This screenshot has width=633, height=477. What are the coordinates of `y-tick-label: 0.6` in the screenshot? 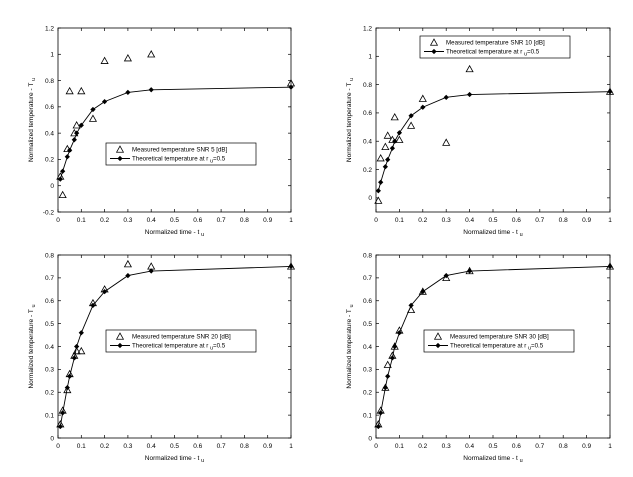 It's located at (49, 107).